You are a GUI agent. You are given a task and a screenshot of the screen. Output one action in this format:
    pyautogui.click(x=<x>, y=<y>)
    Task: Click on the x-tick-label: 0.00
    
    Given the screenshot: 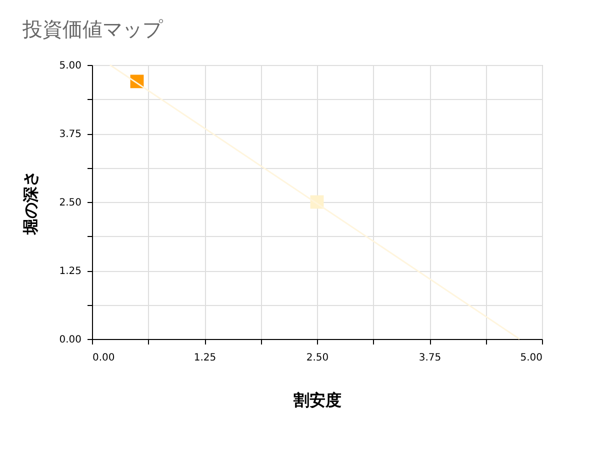 What is the action you would take?
    pyautogui.click(x=103, y=358)
    